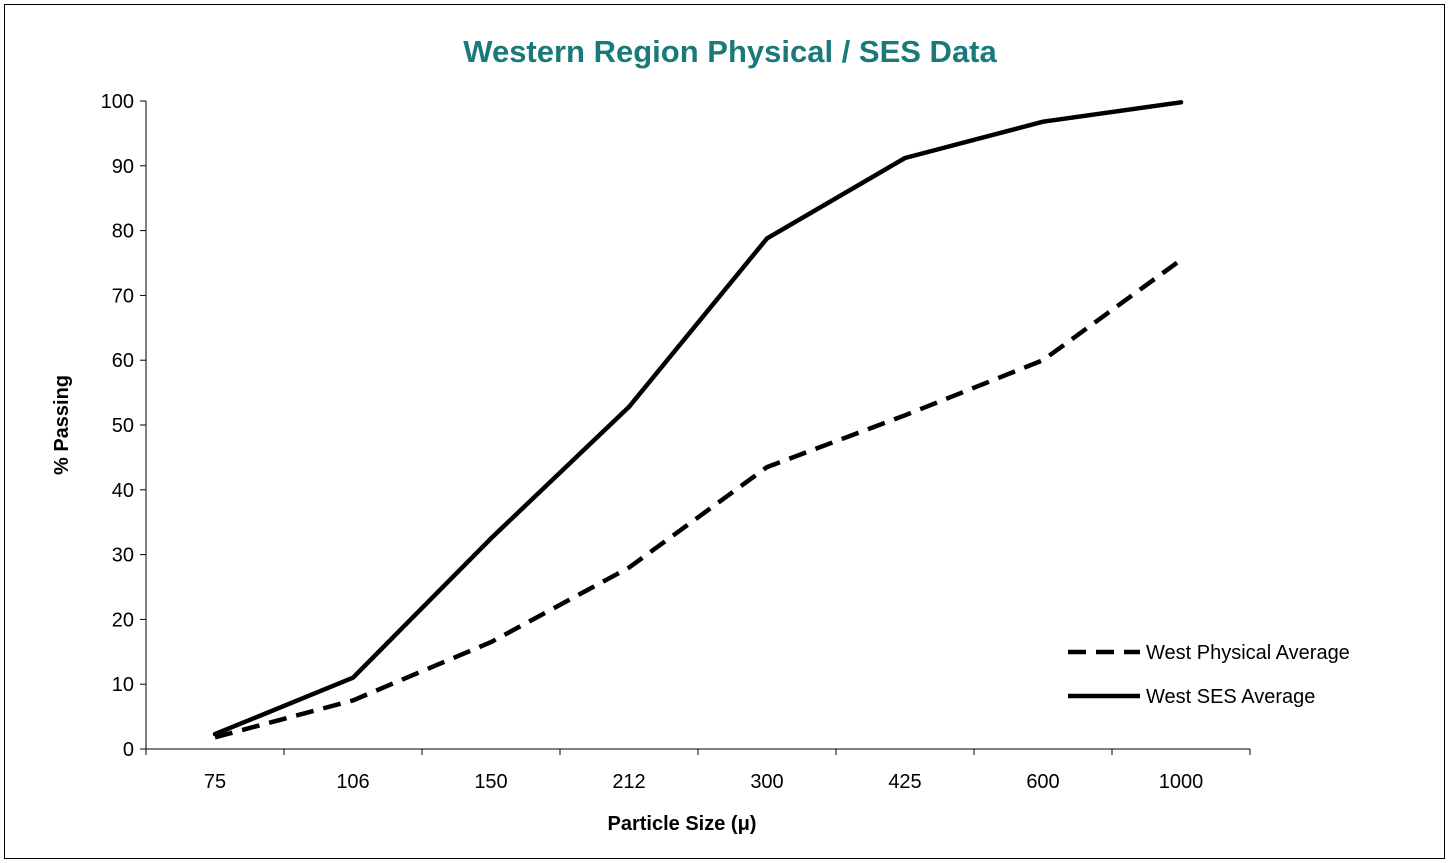 The image size is (1449, 863). I want to click on chart-title: Western Region Physical / SES Data, so click(730, 51).